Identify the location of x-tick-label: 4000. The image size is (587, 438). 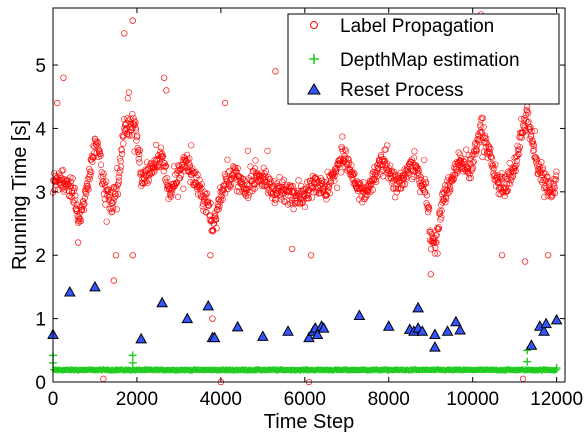
(221, 399).